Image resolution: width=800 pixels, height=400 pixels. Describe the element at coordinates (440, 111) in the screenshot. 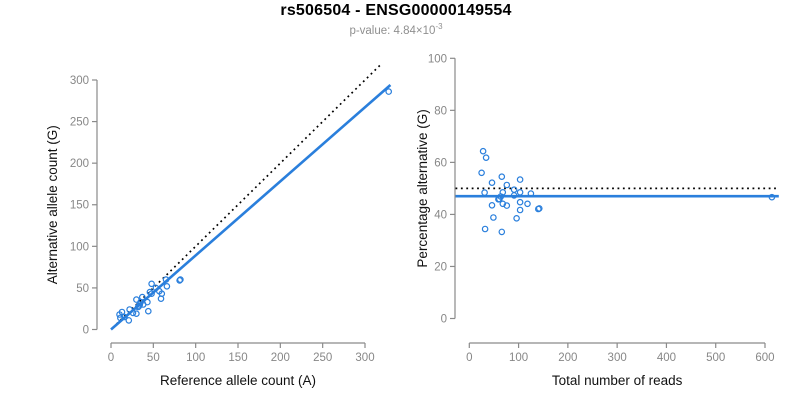

I see `y-tick-label: 80` at that location.